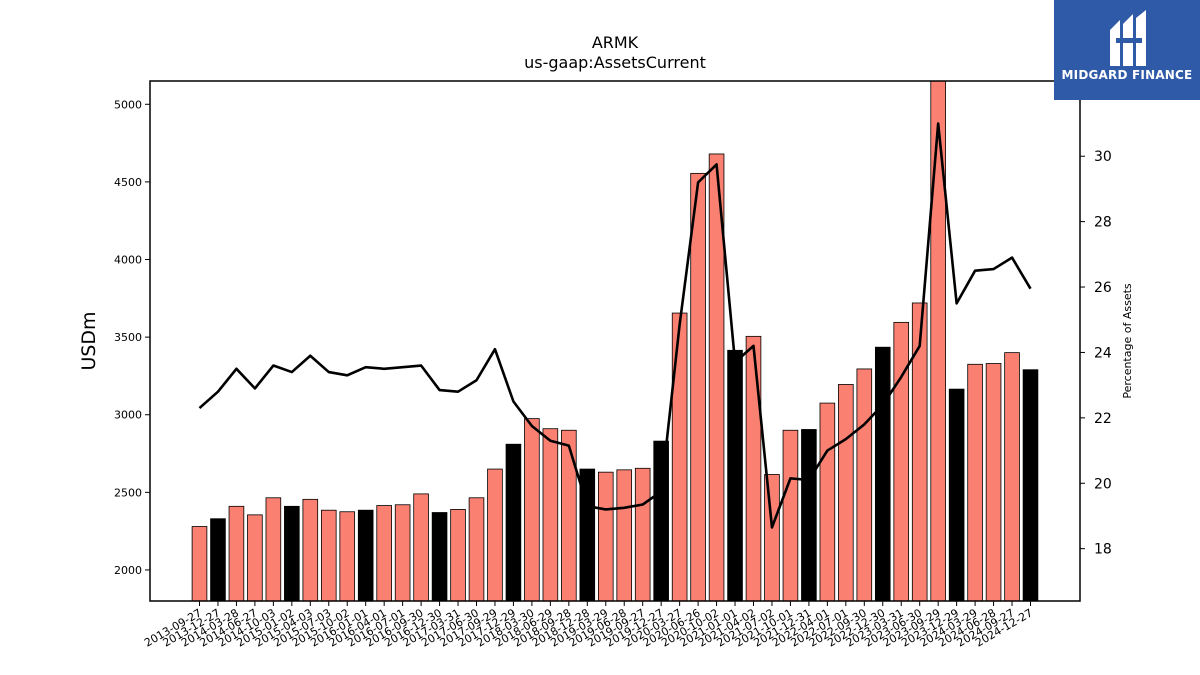  What do you see at coordinates (128, 337) in the screenshot?
I see `y-tick-label: 3500` at bounding box center [128, 337].